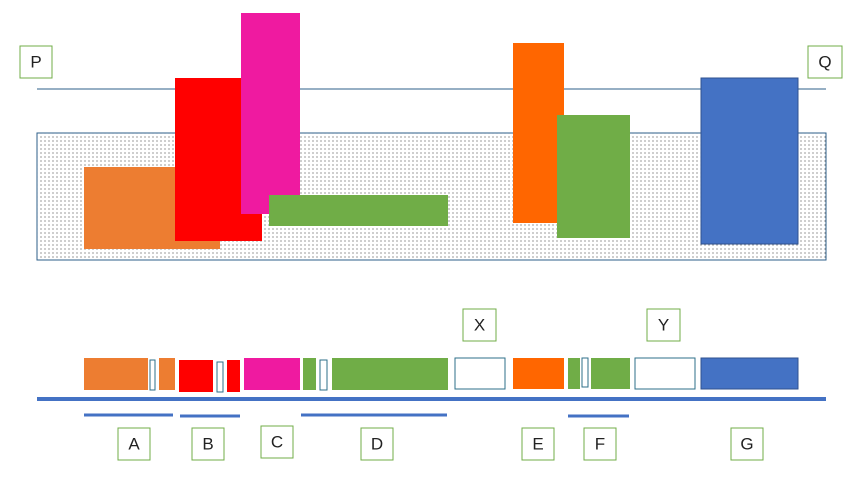  I want to click on label: C, so click(277, 441).